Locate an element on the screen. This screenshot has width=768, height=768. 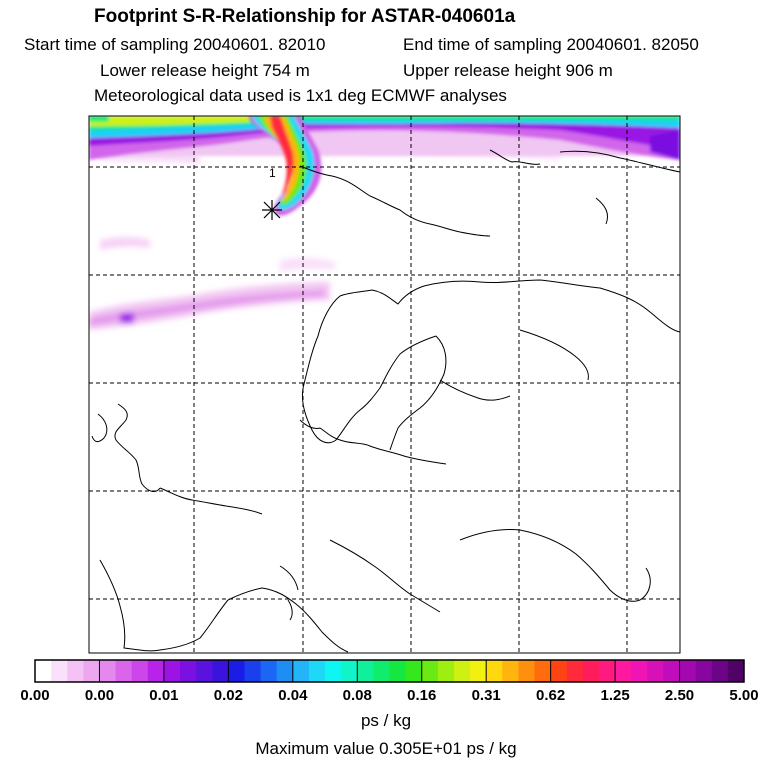
colorbar-tick-label: 0.62 is located at coordinates (551, 695).